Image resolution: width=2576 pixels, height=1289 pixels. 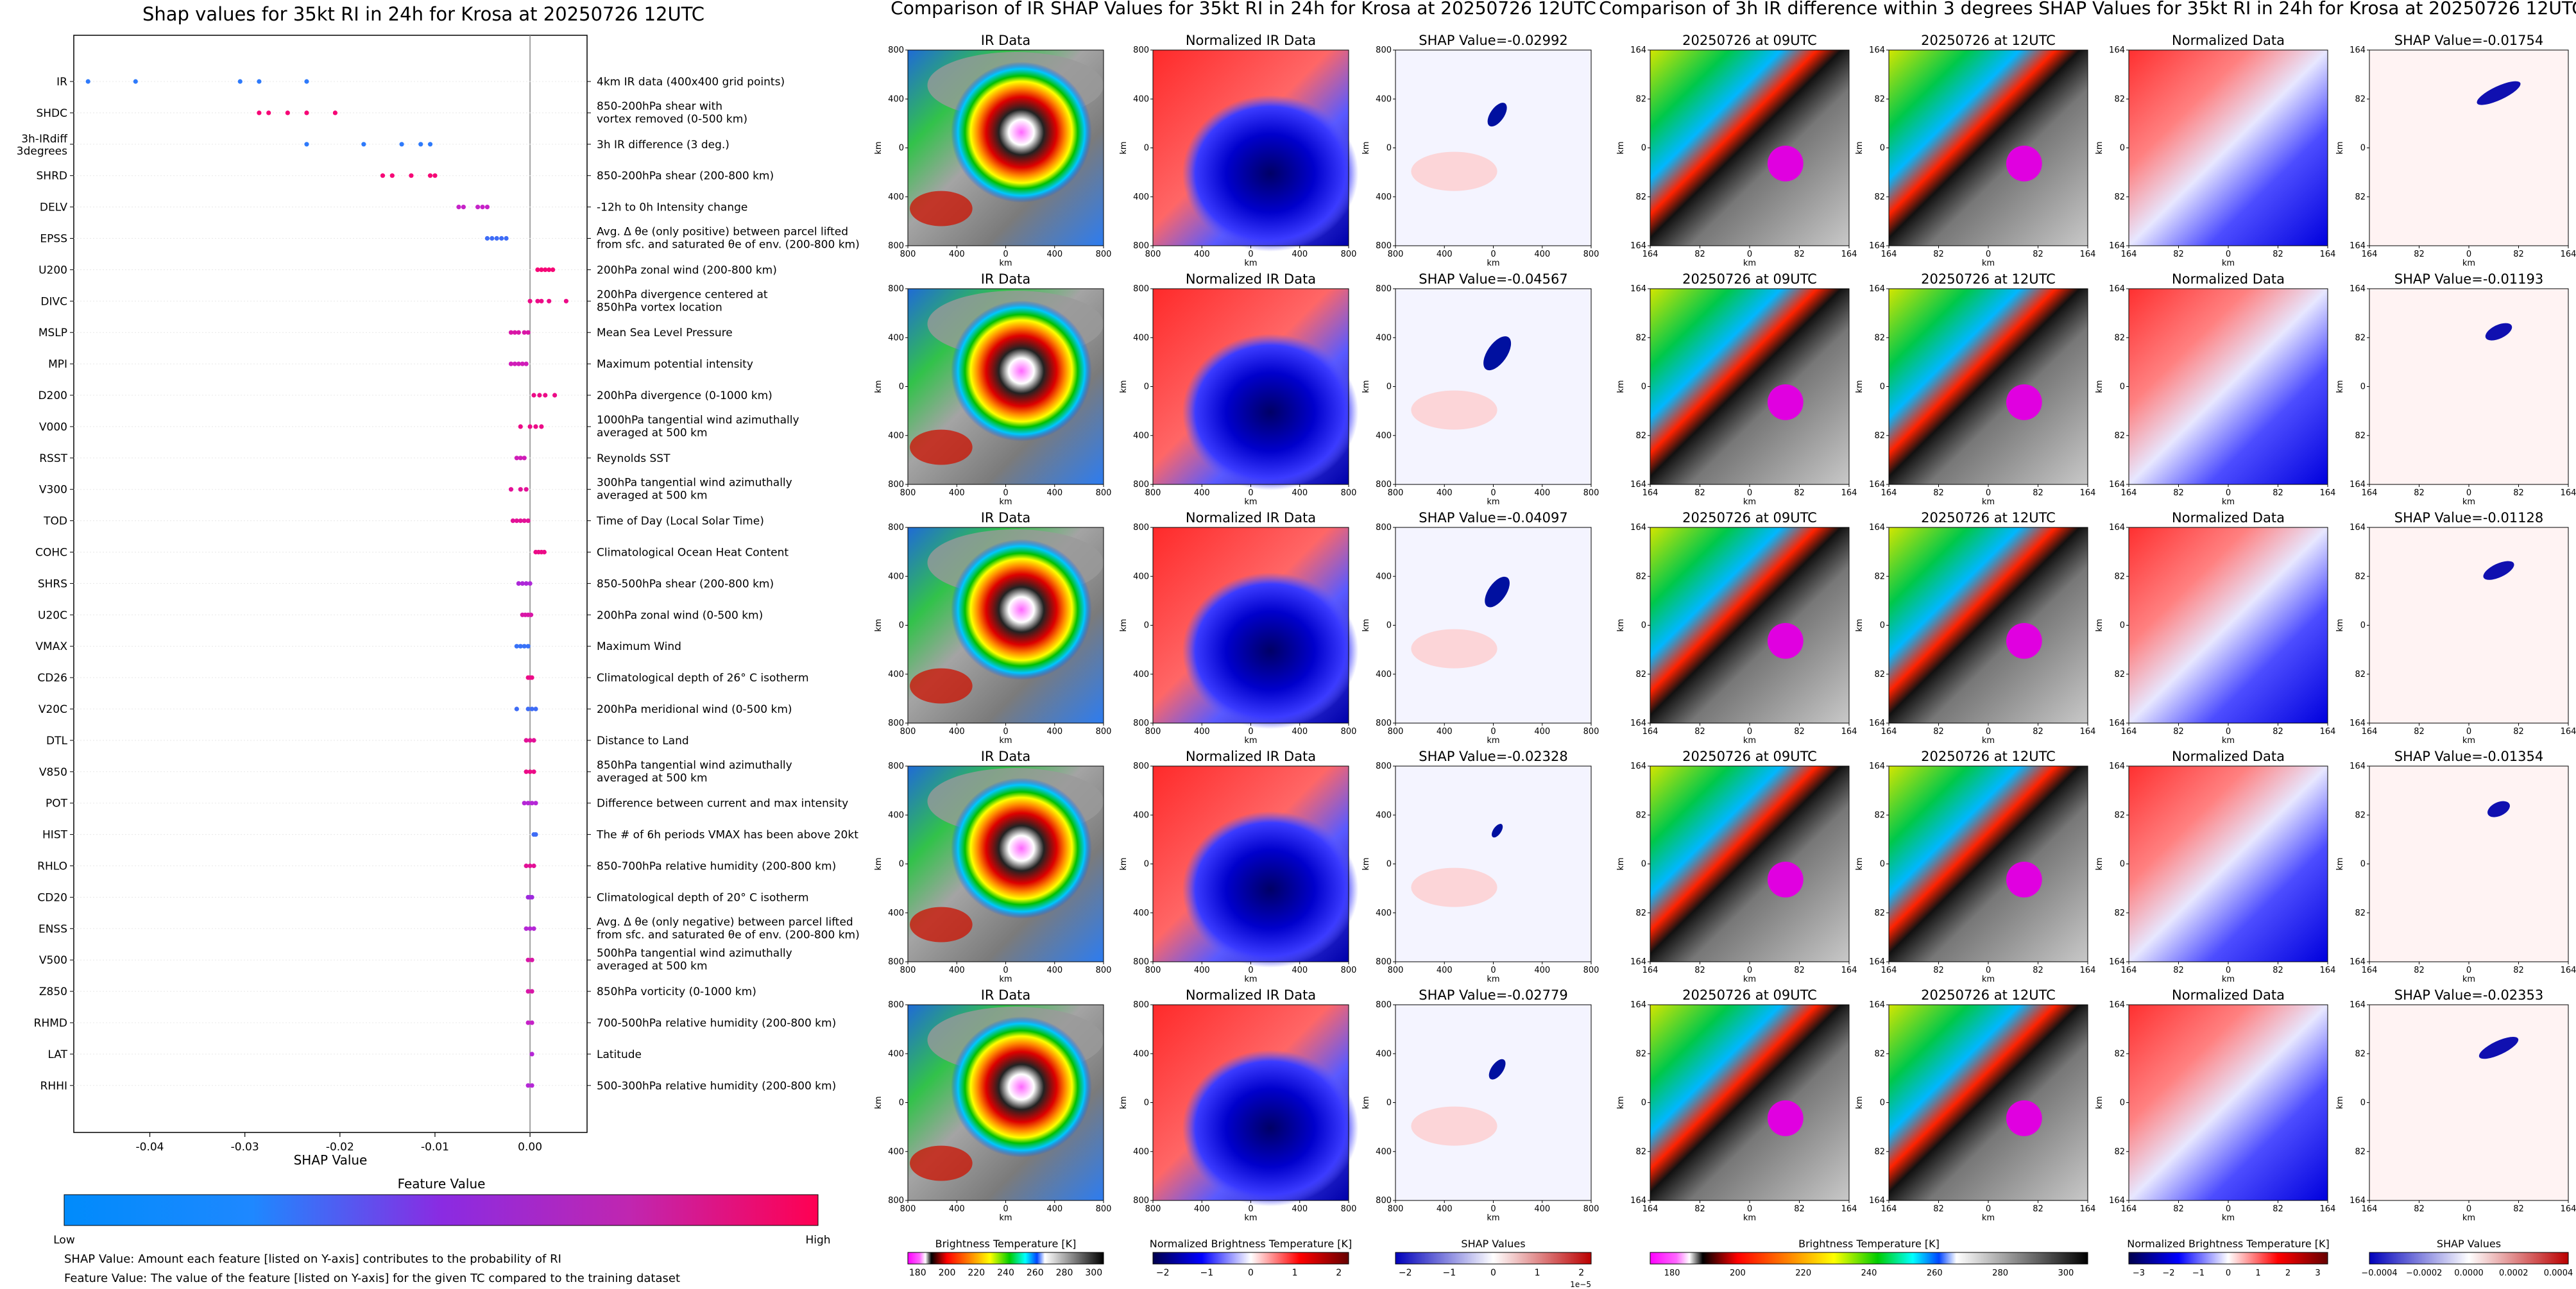 I want to click on feature-description: Distance to Land, so click(x=643, y=741).